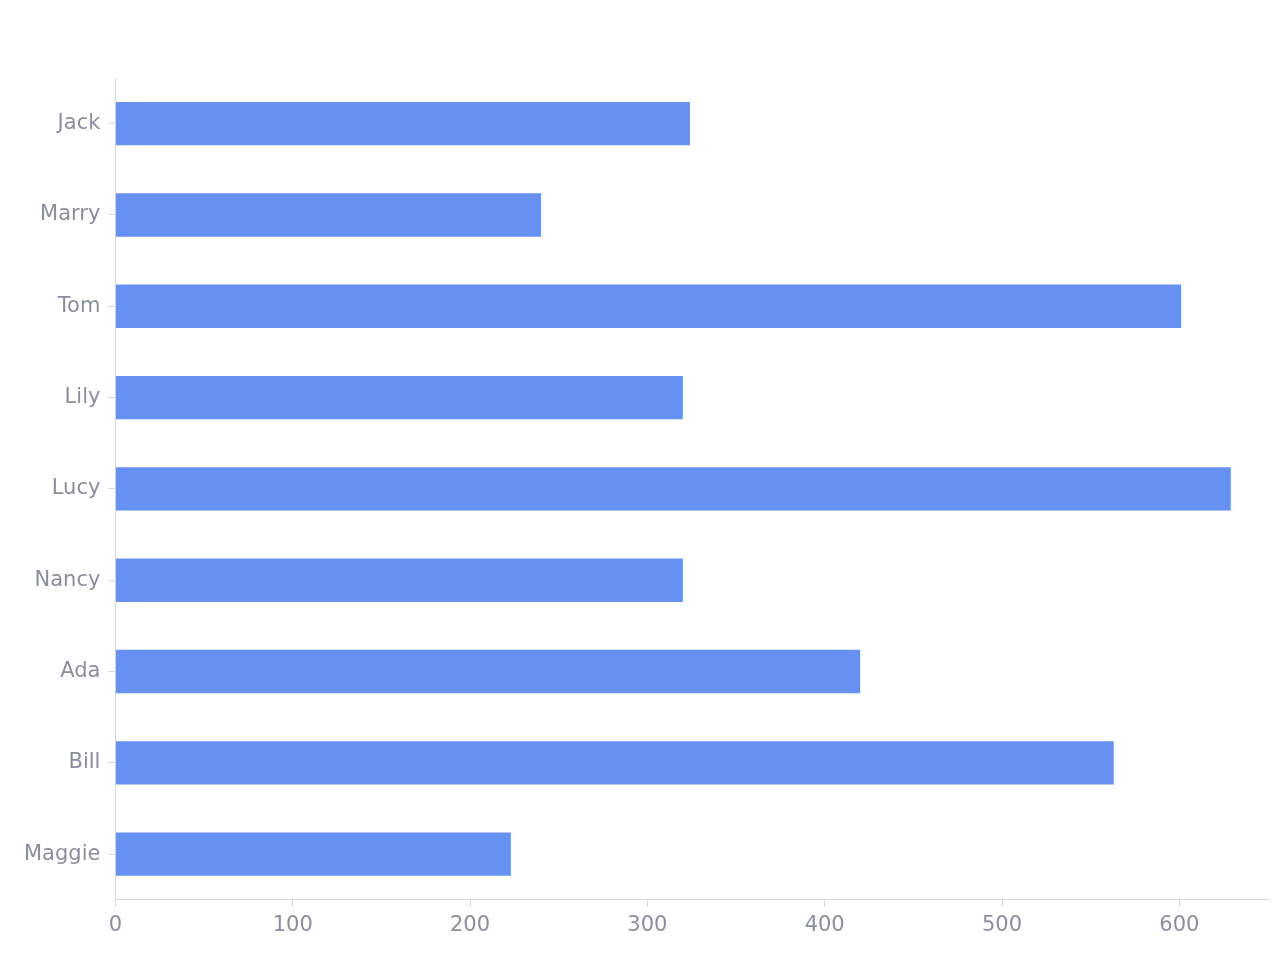 This screenshot has height=960, width=1280. Describe the element at coordinates (78, 122) in the screenshot. I see `y-tick-label: Jack` at that location.